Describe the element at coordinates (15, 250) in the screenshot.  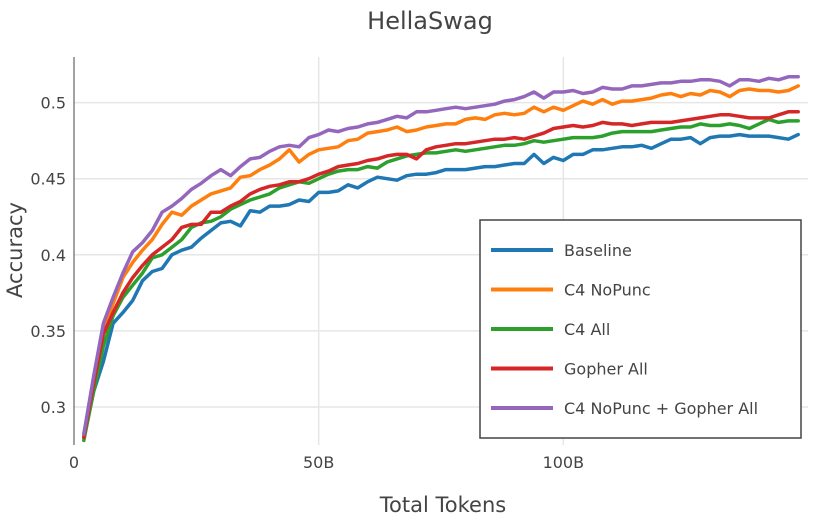
I see `y-axis-title: Accuracy` at that location.